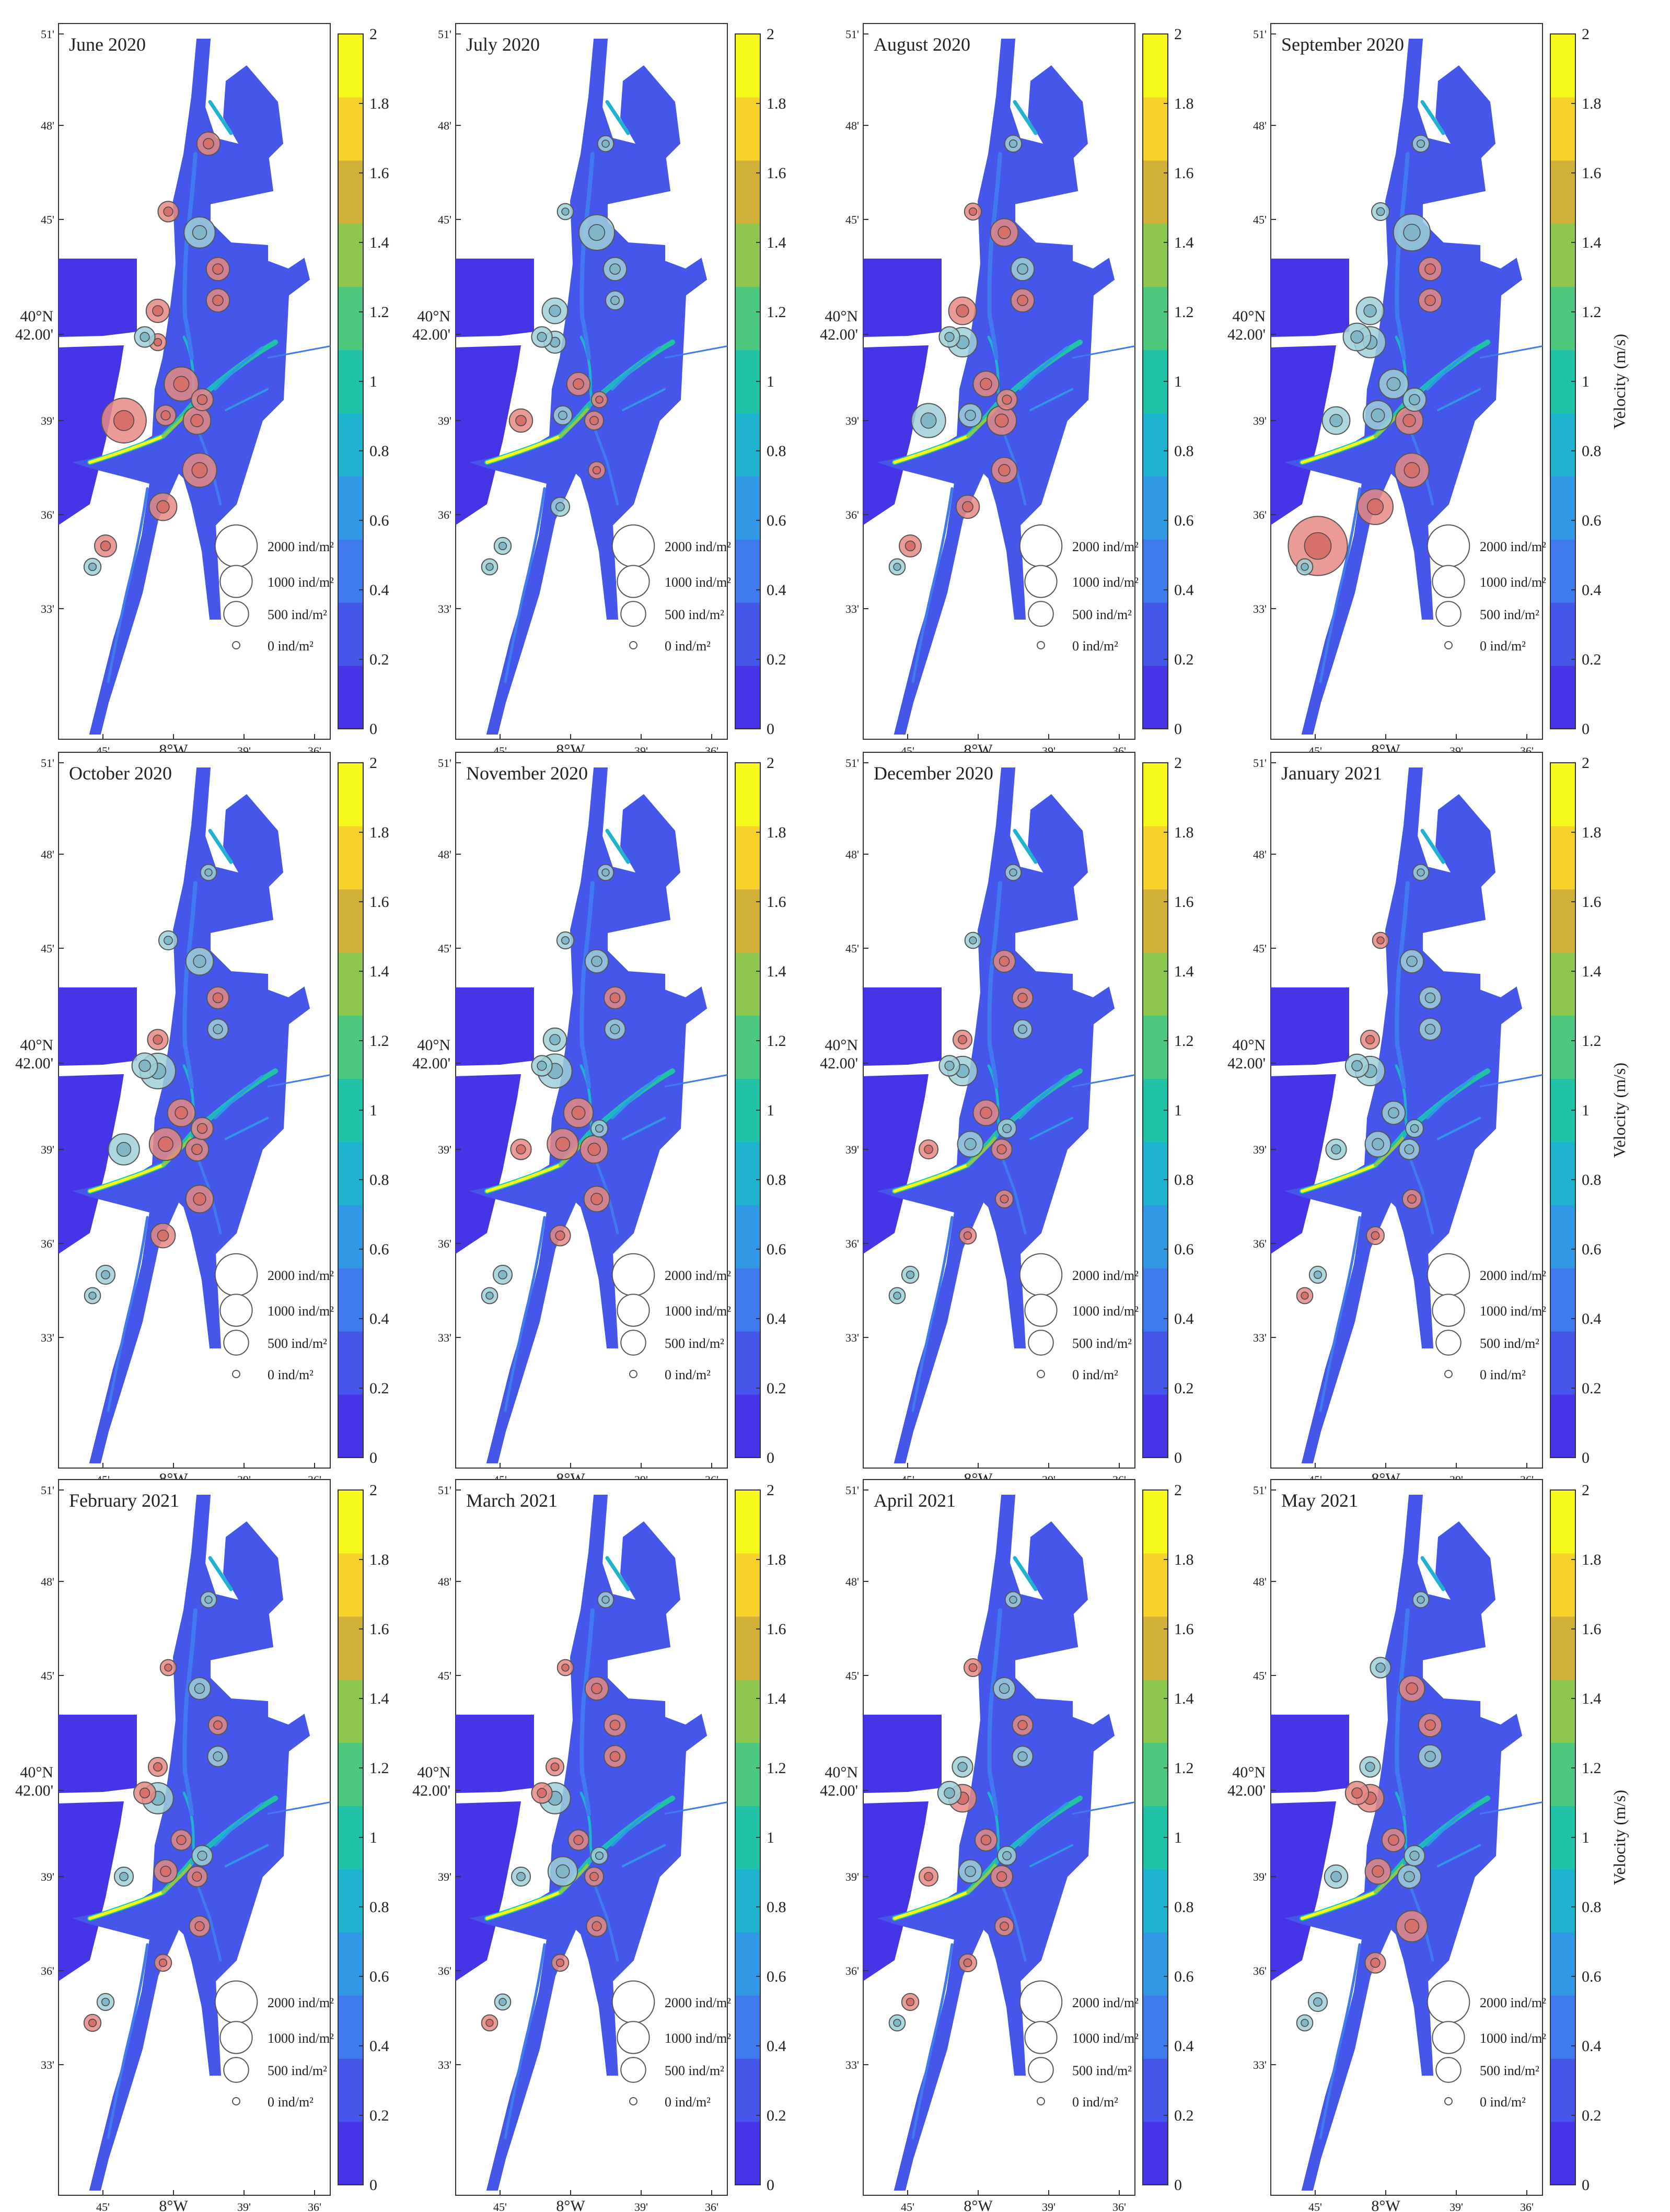 The width and height of the screenshot is (1670, 2212). Describe the element at coordinates (120, 773) in the screenshot. I see `panel-title: October 2020` at that location.